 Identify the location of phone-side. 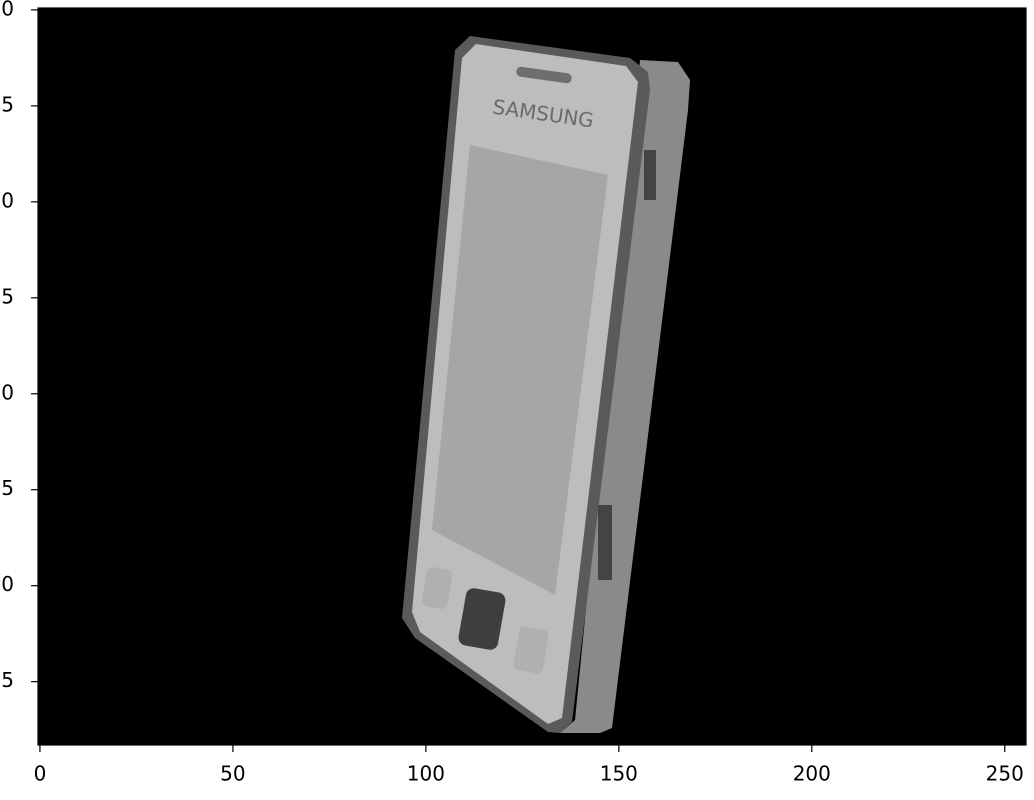
(625, 396).